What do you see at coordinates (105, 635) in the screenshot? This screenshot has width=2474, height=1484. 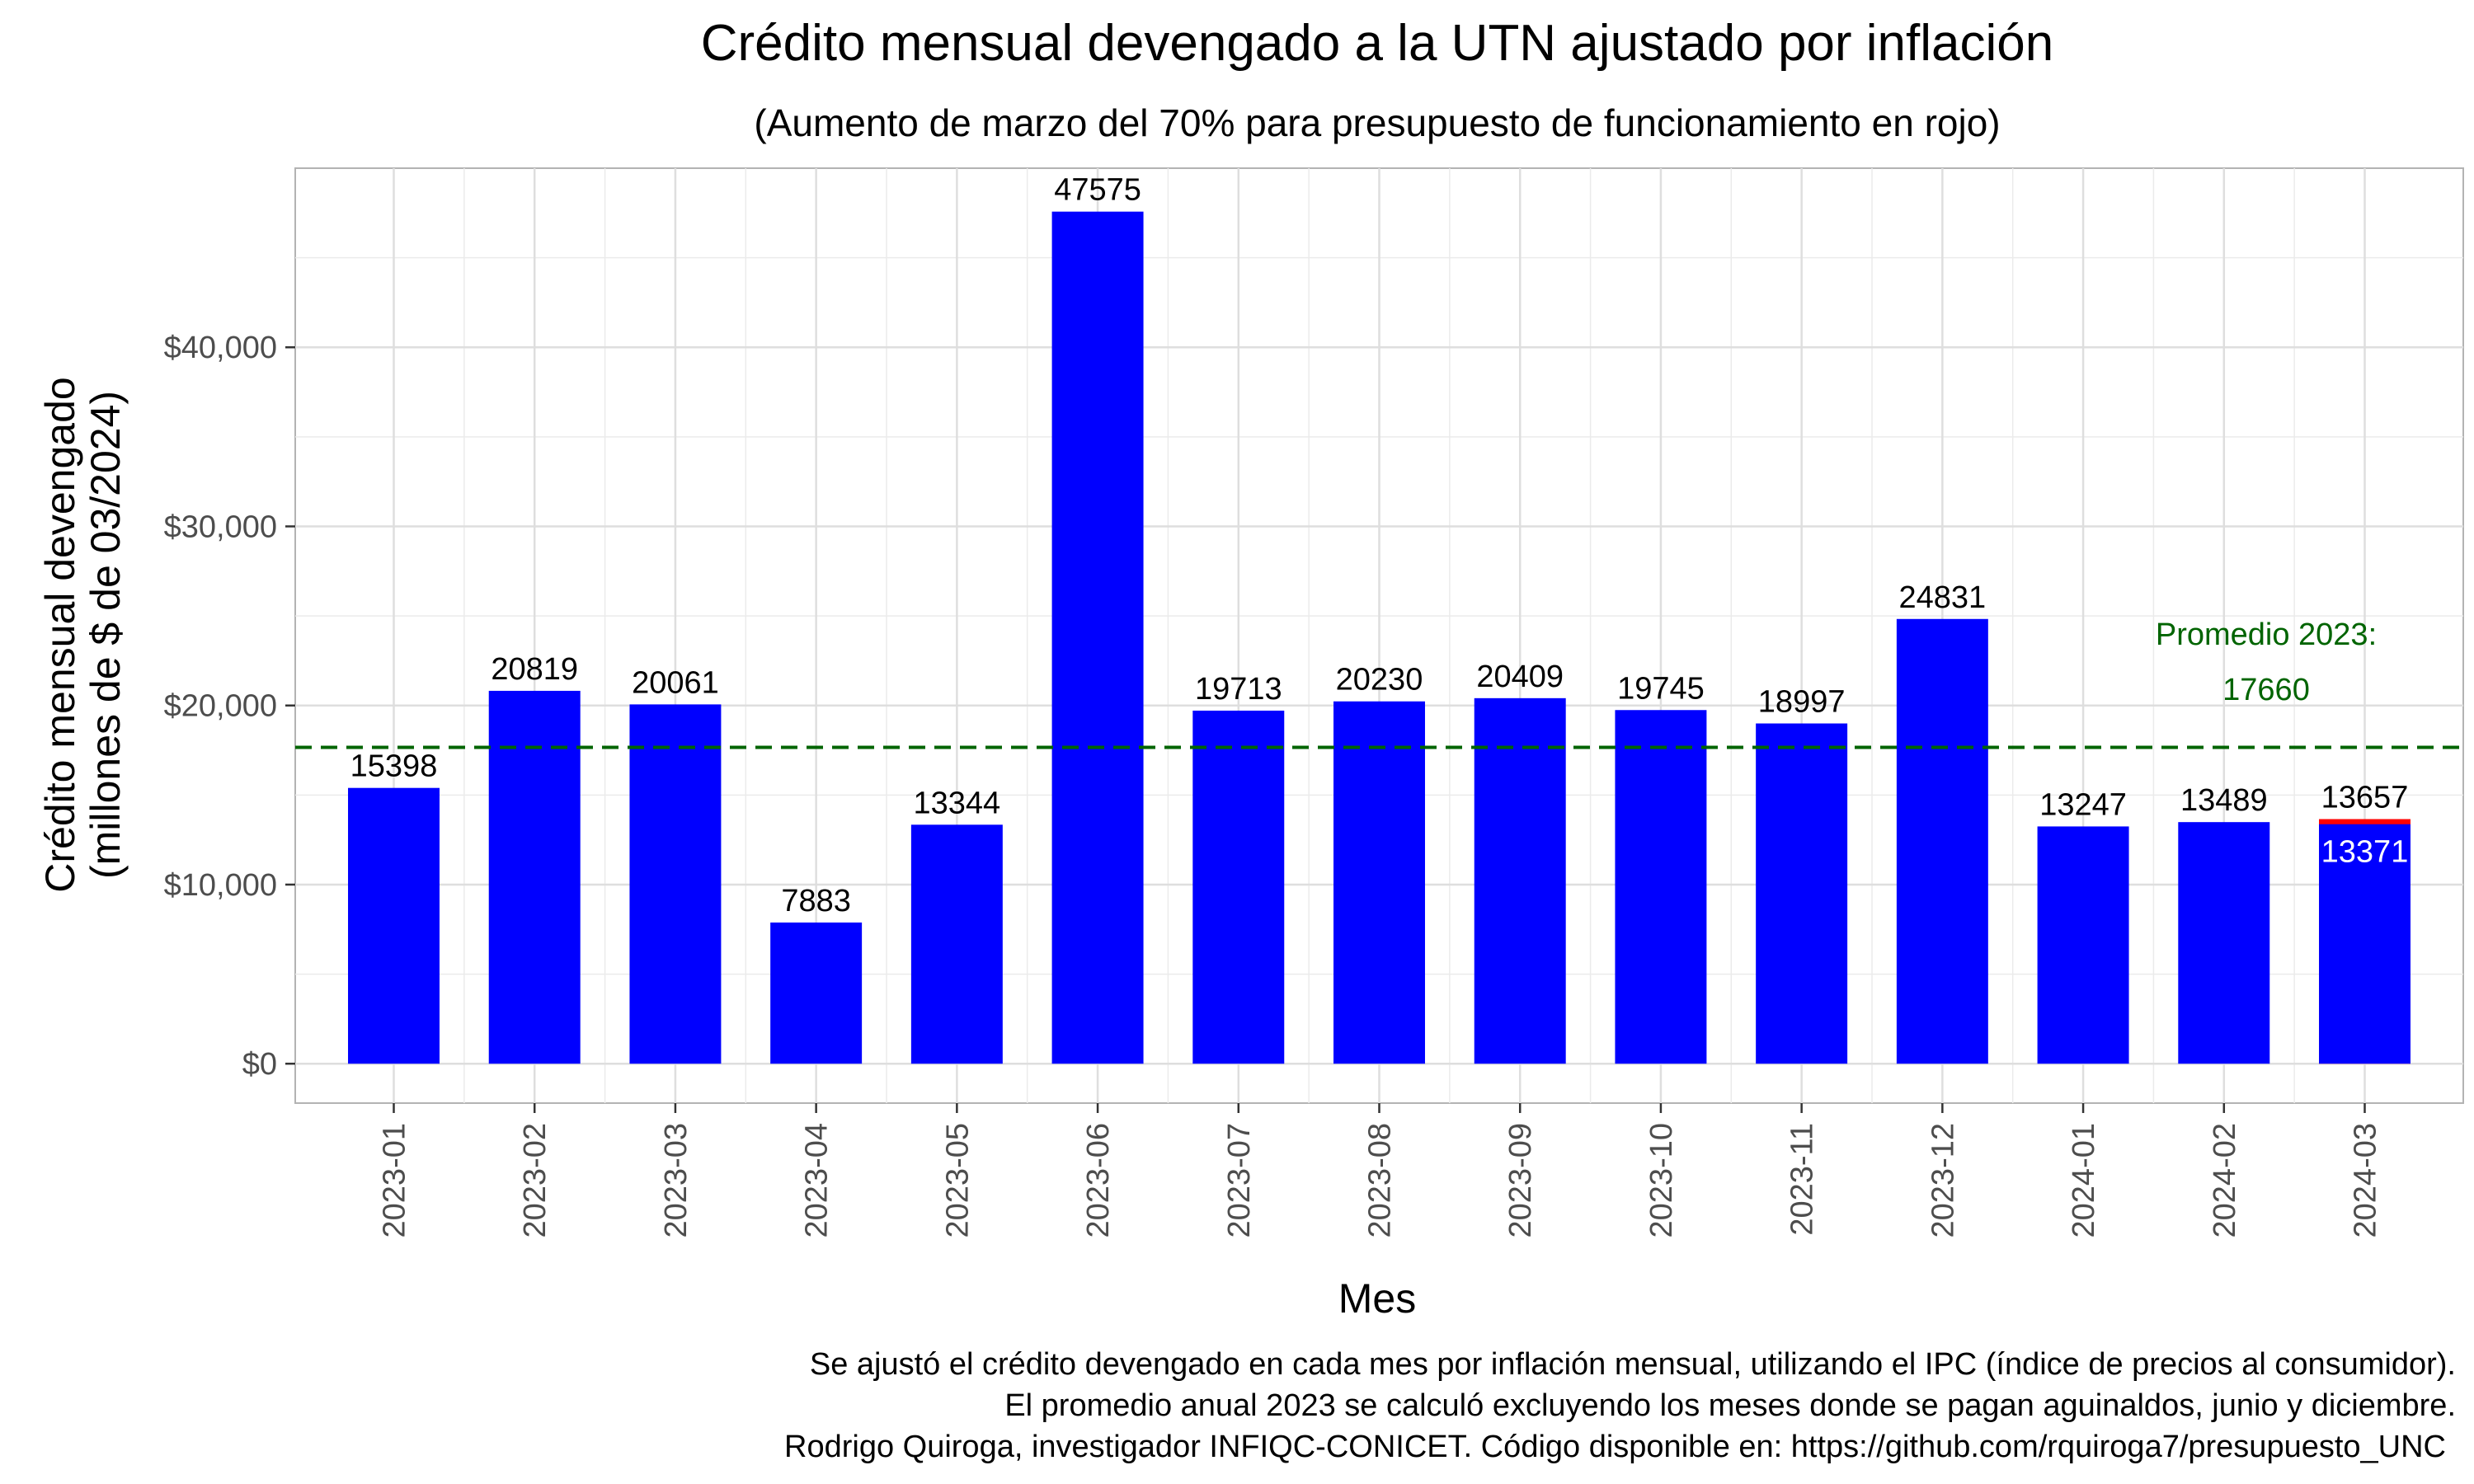 I see `y-axis-title-line2: (millones de $ de 03/2024)` at bounding box center [105, 635].